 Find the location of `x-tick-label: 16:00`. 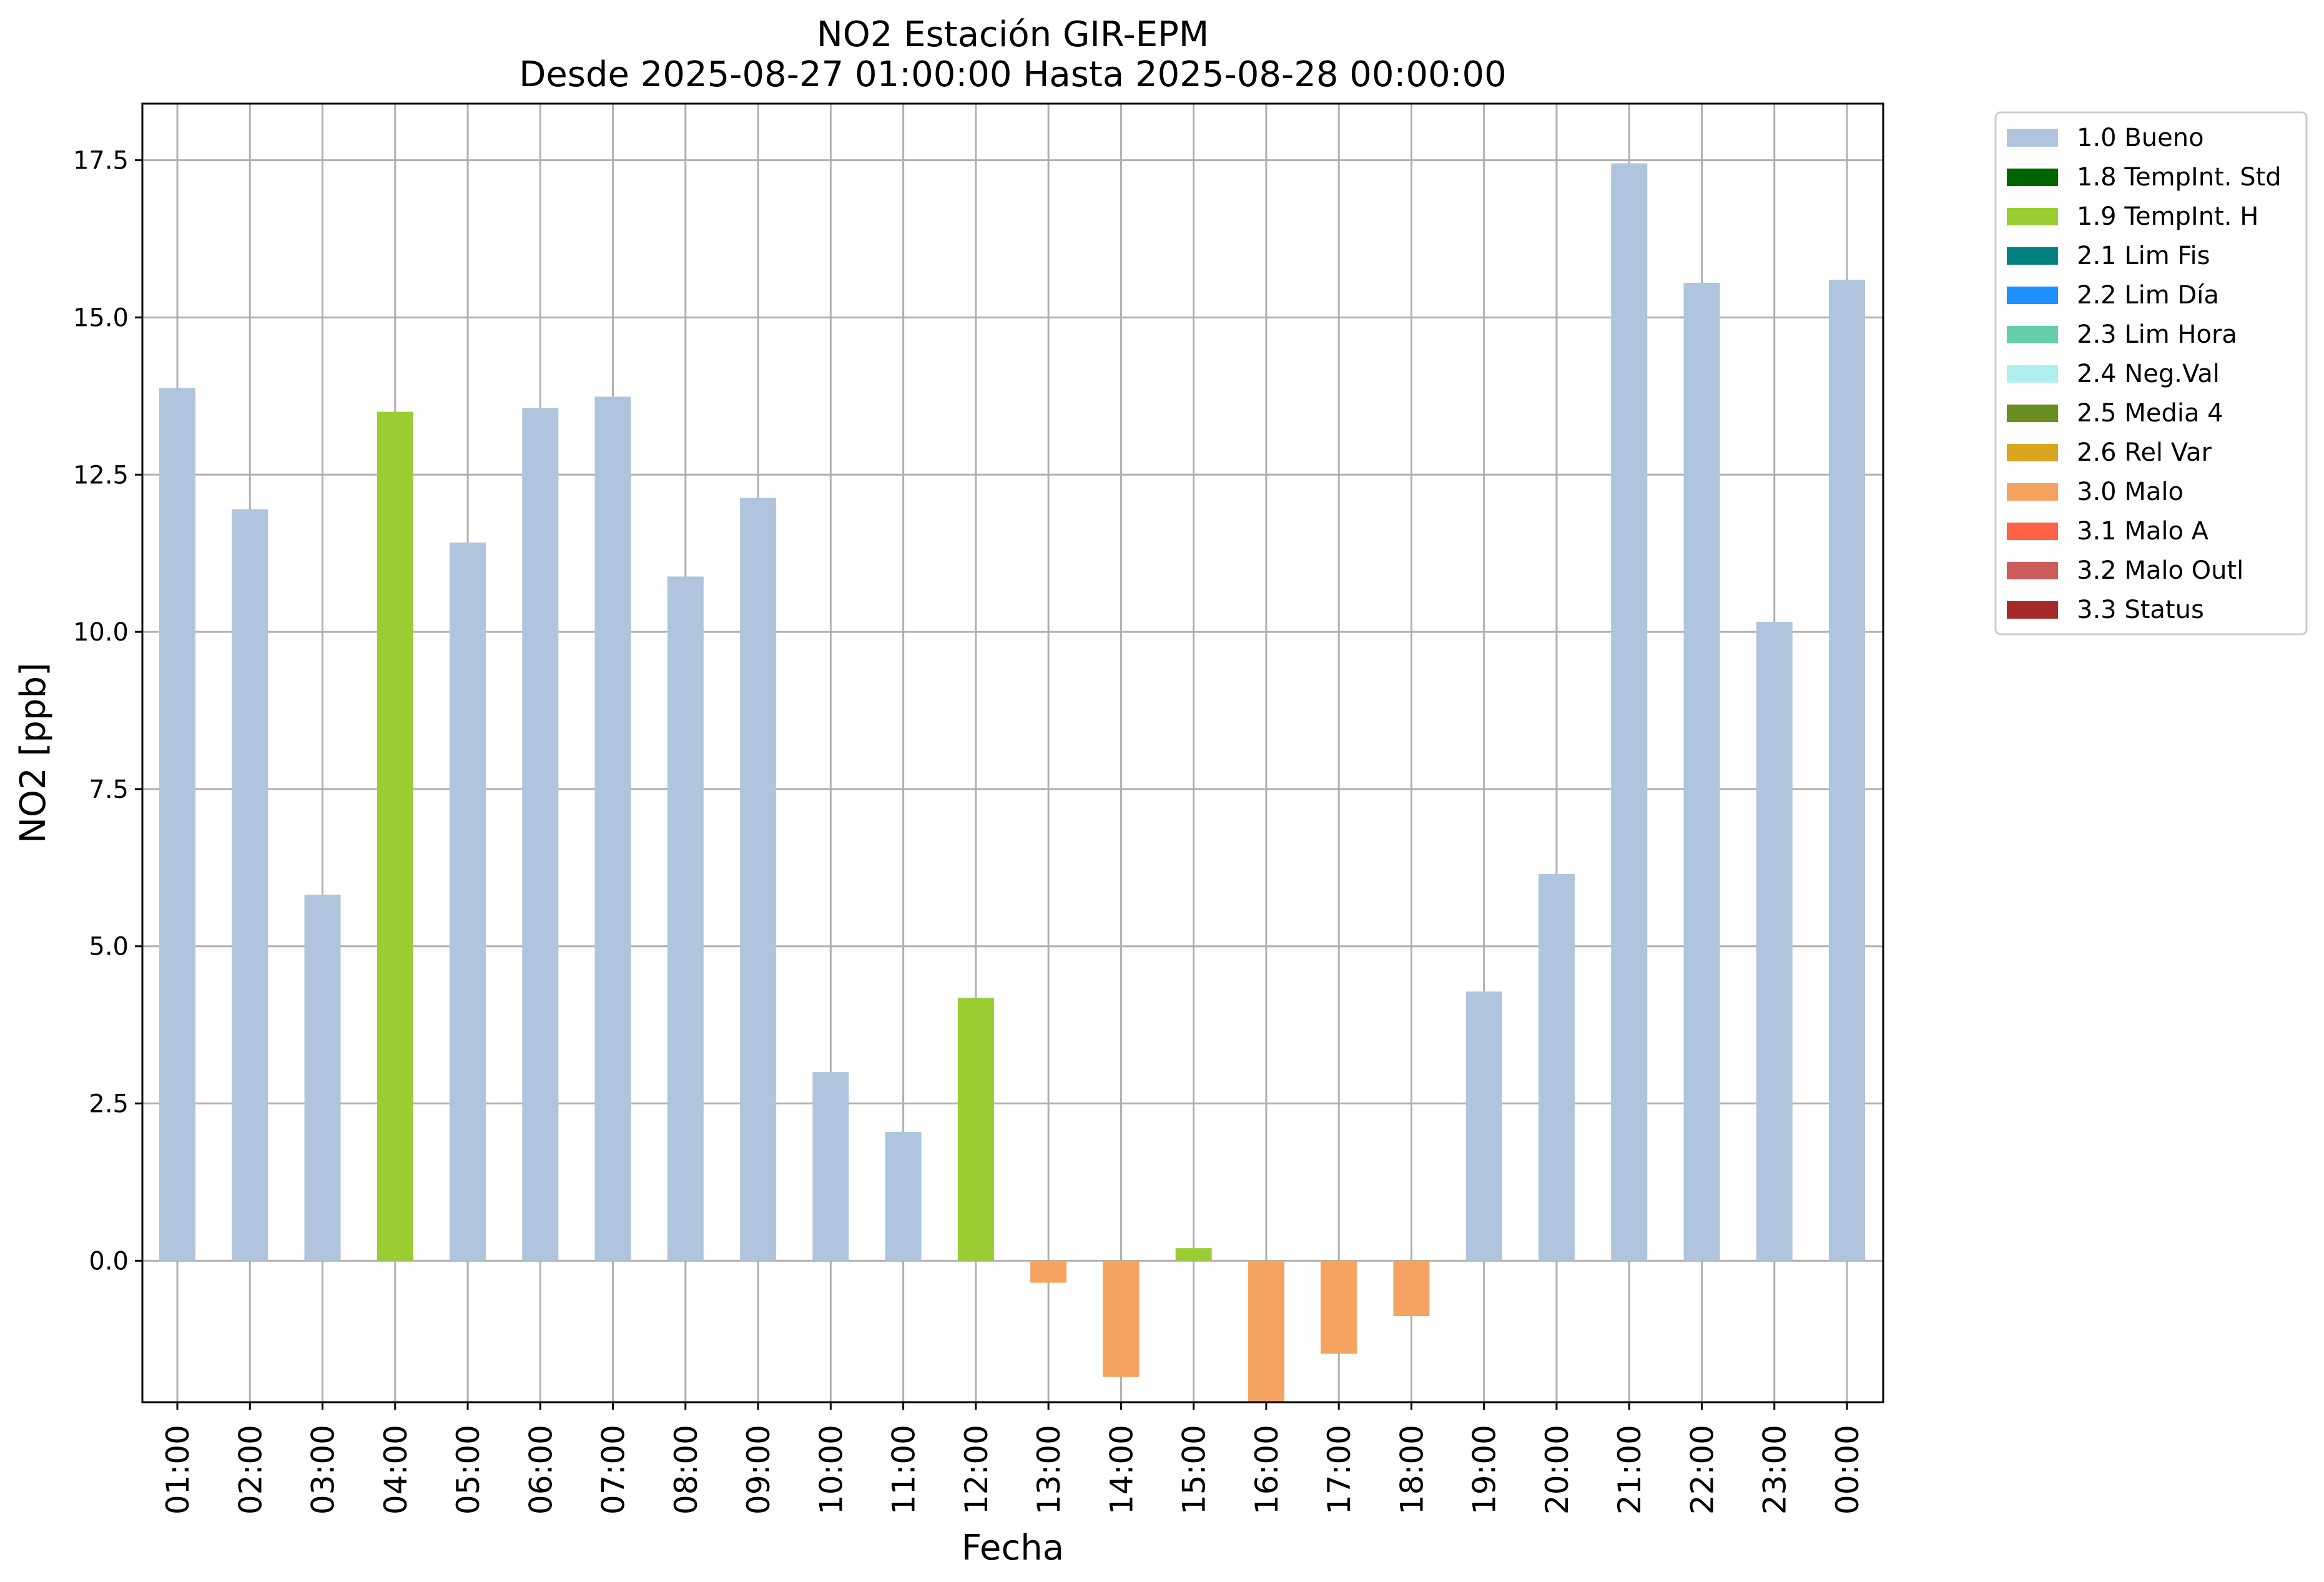

x-tick-label: 16:00 is located at coordinates (1267, 1470).